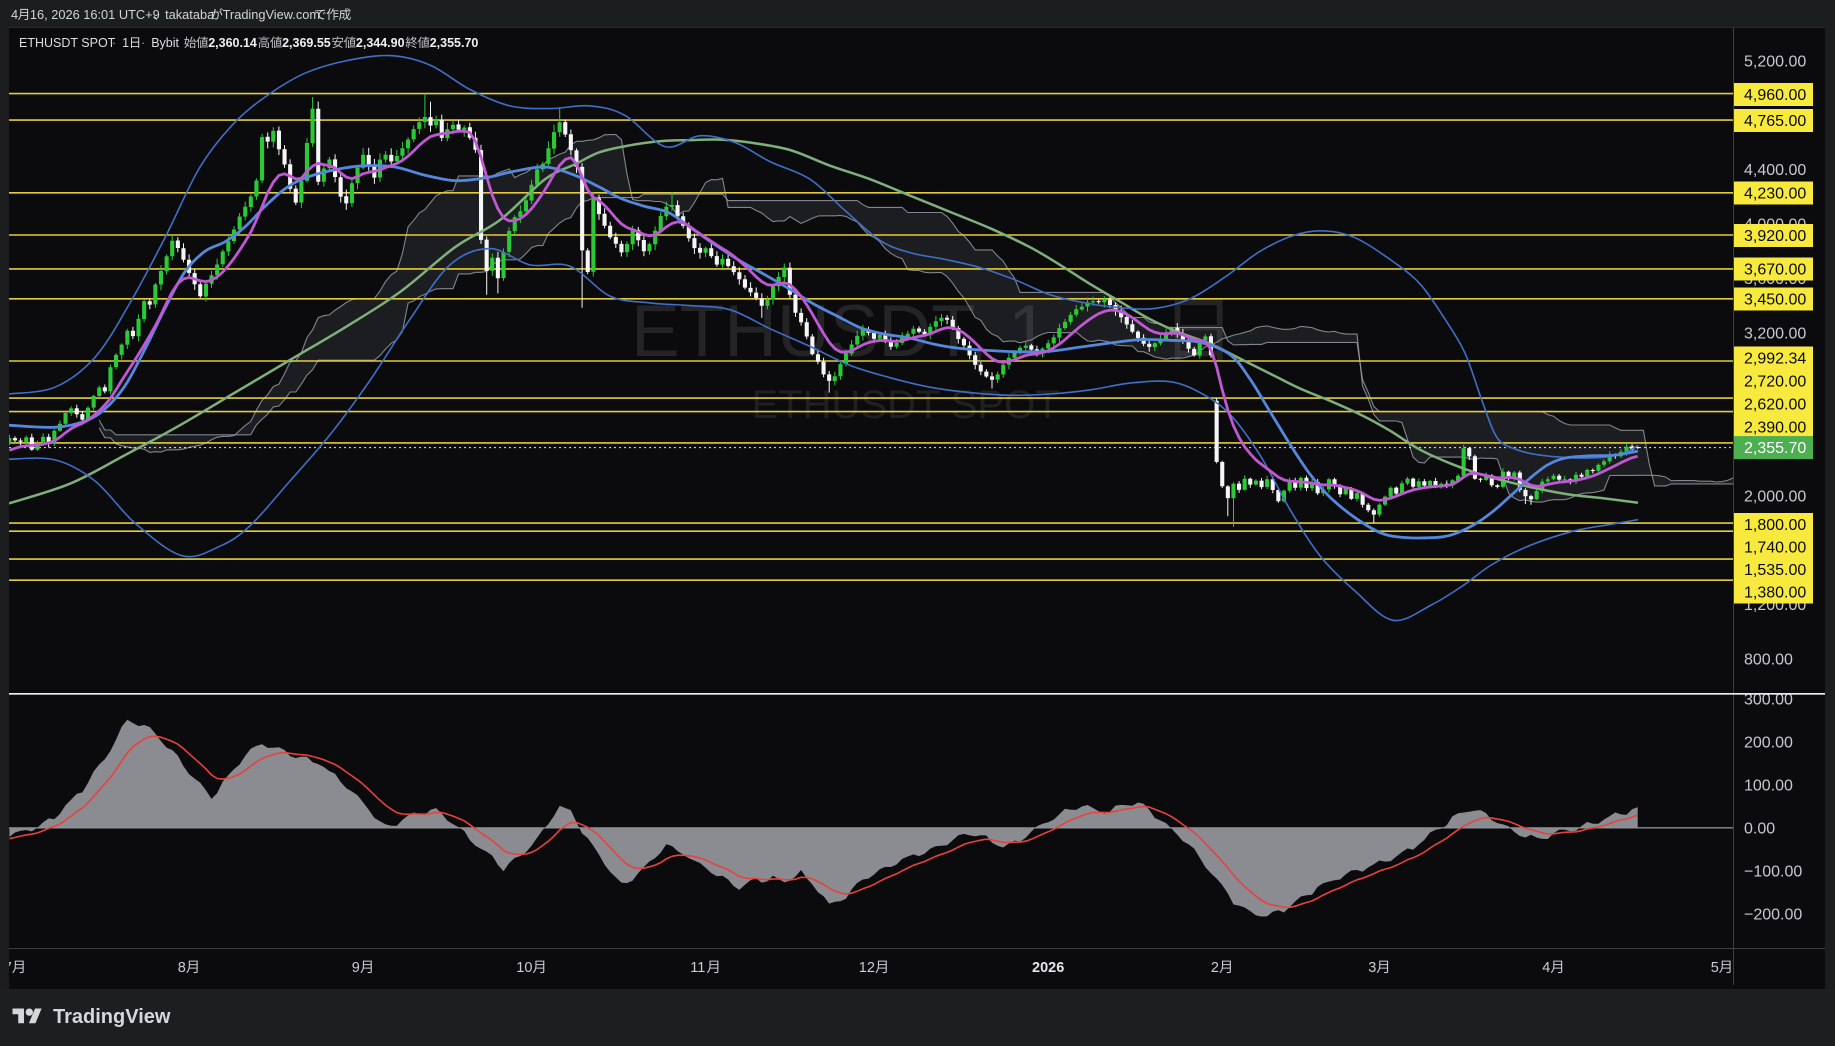 This screenshot has width=1835, height=1046. I want to click on svg-text: takataba, so click(190, 14).